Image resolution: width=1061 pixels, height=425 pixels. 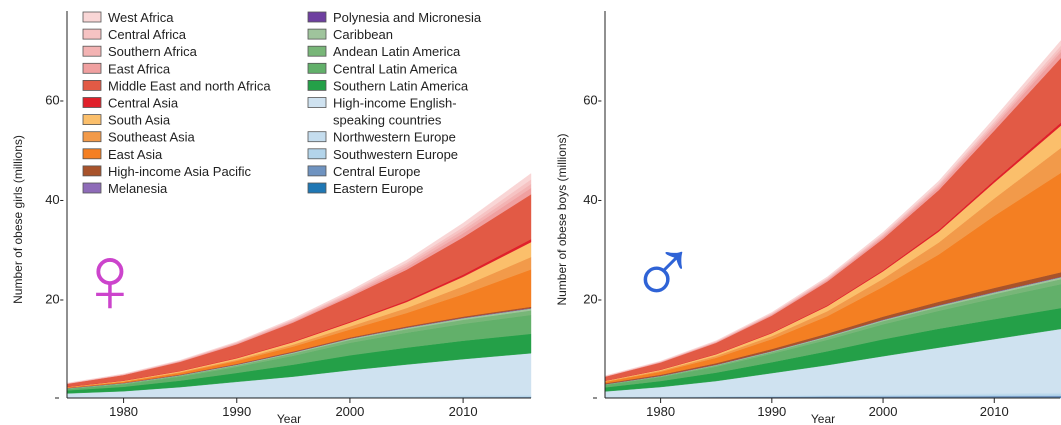 I want to click on legend-item-high-income-english: High-income English-speaking countries, so click(x=382, y=112).